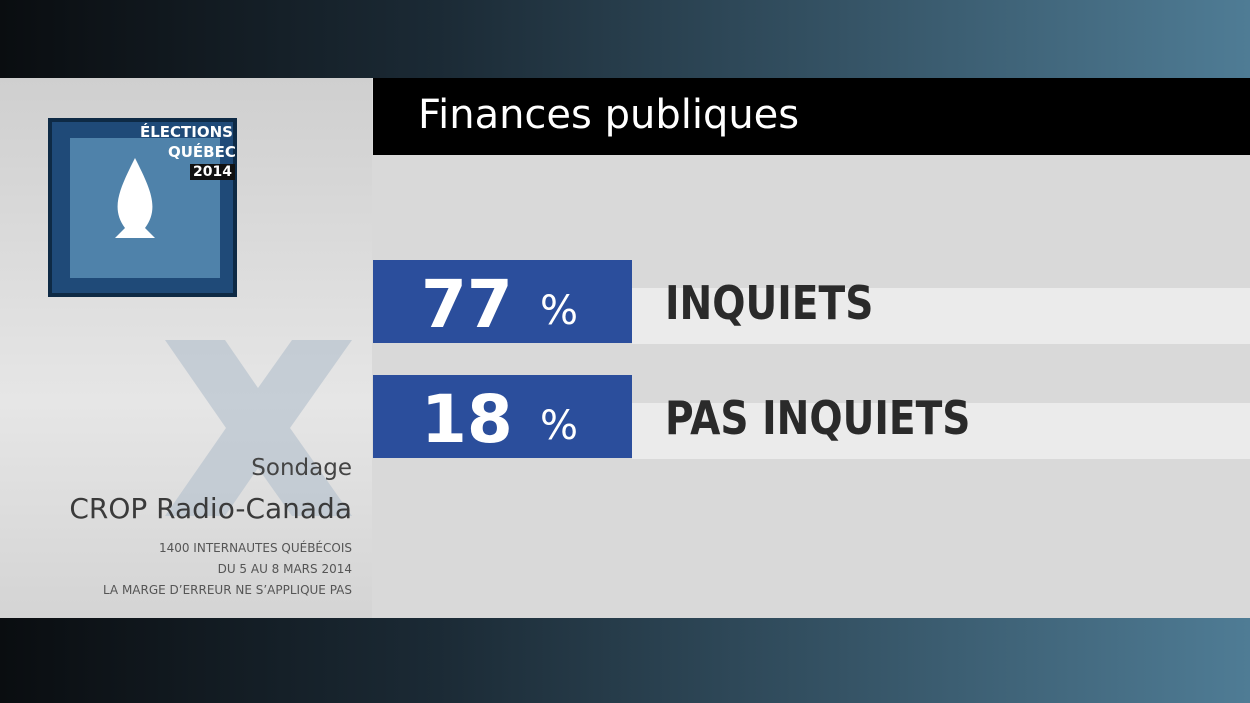 The image size is (1250, 703). Describe the element at coordinates (818, 418) in the screenshot. I see `label: PAS INQUIETS` at that location.